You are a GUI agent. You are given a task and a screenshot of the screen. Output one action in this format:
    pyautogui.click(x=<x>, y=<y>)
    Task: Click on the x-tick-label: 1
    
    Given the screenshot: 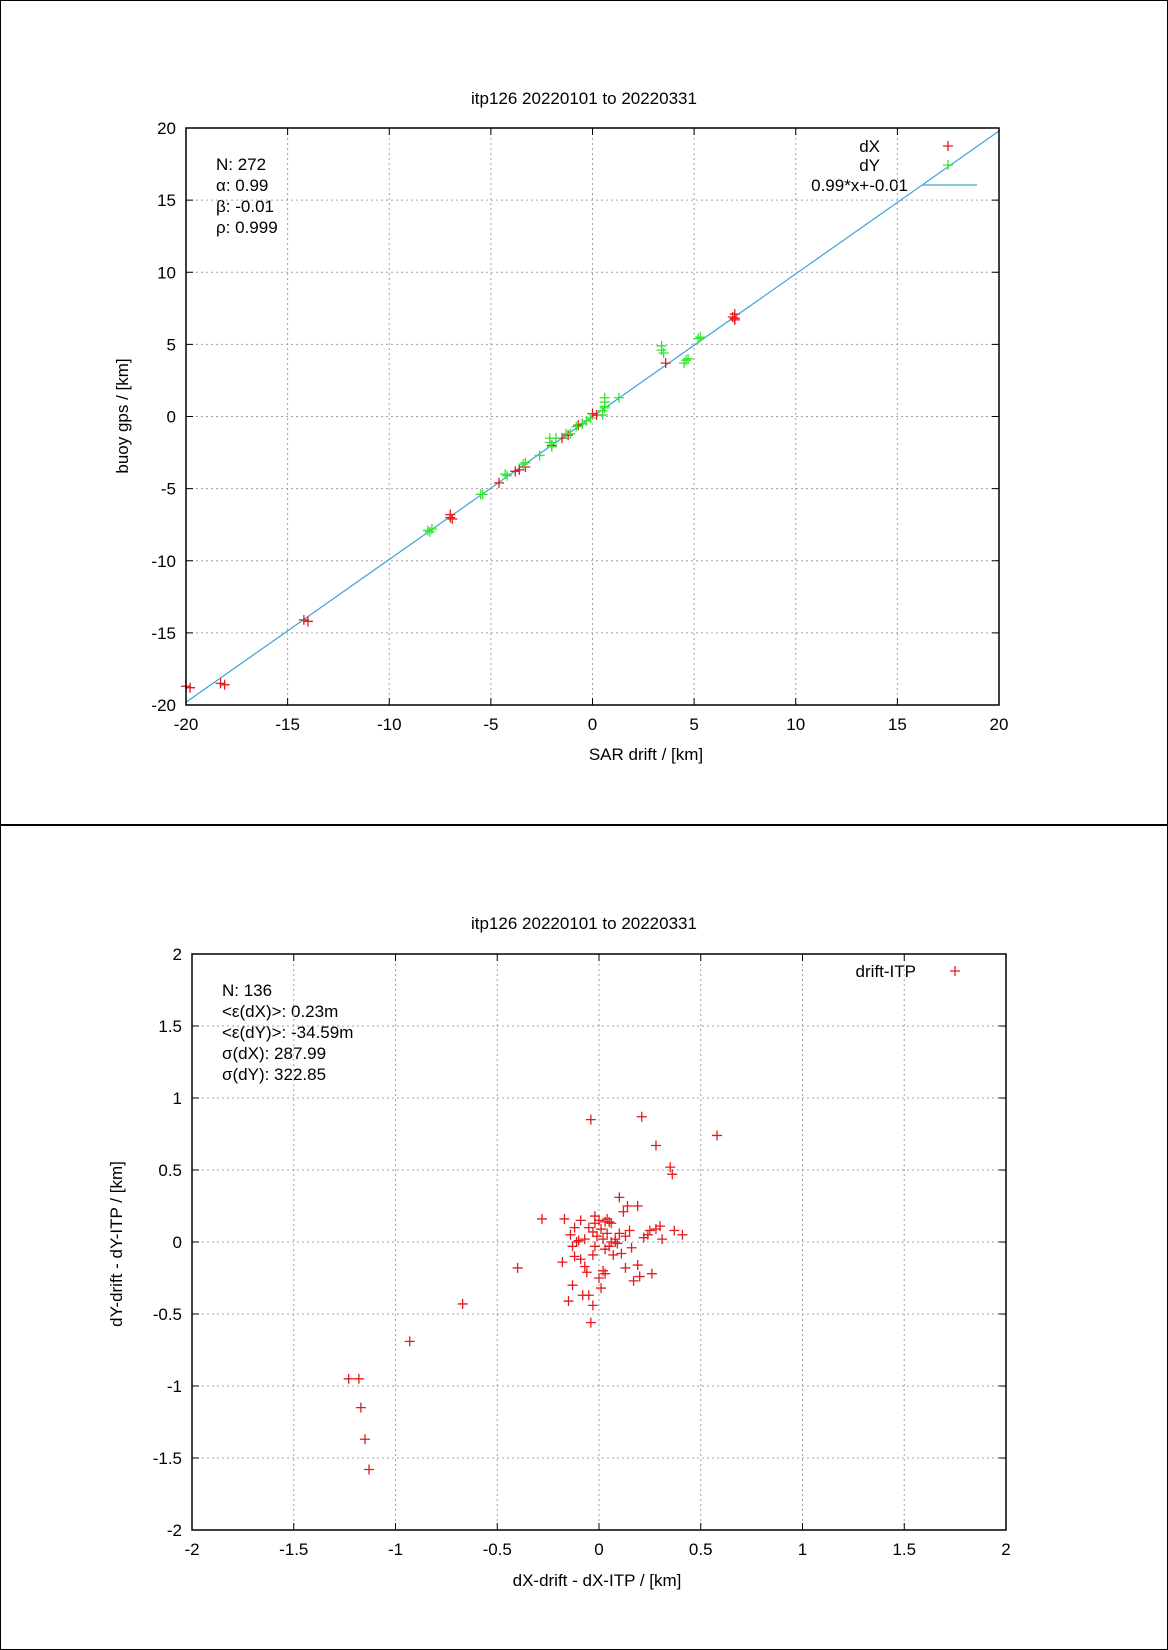 What is the action you would take?
    pyautogui.click(x=802, y=1549)
    